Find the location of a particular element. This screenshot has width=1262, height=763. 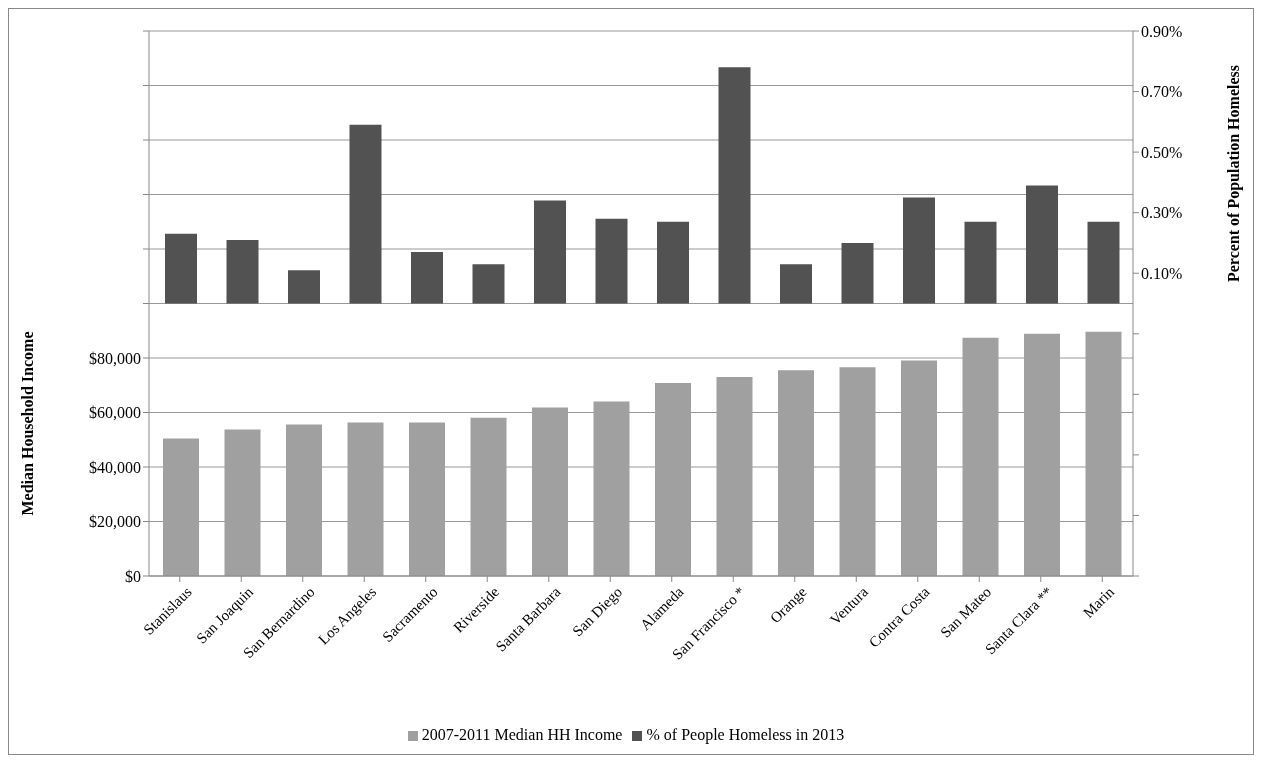

y-axis-title: Median Household Income is located at coordinates (27, 423).